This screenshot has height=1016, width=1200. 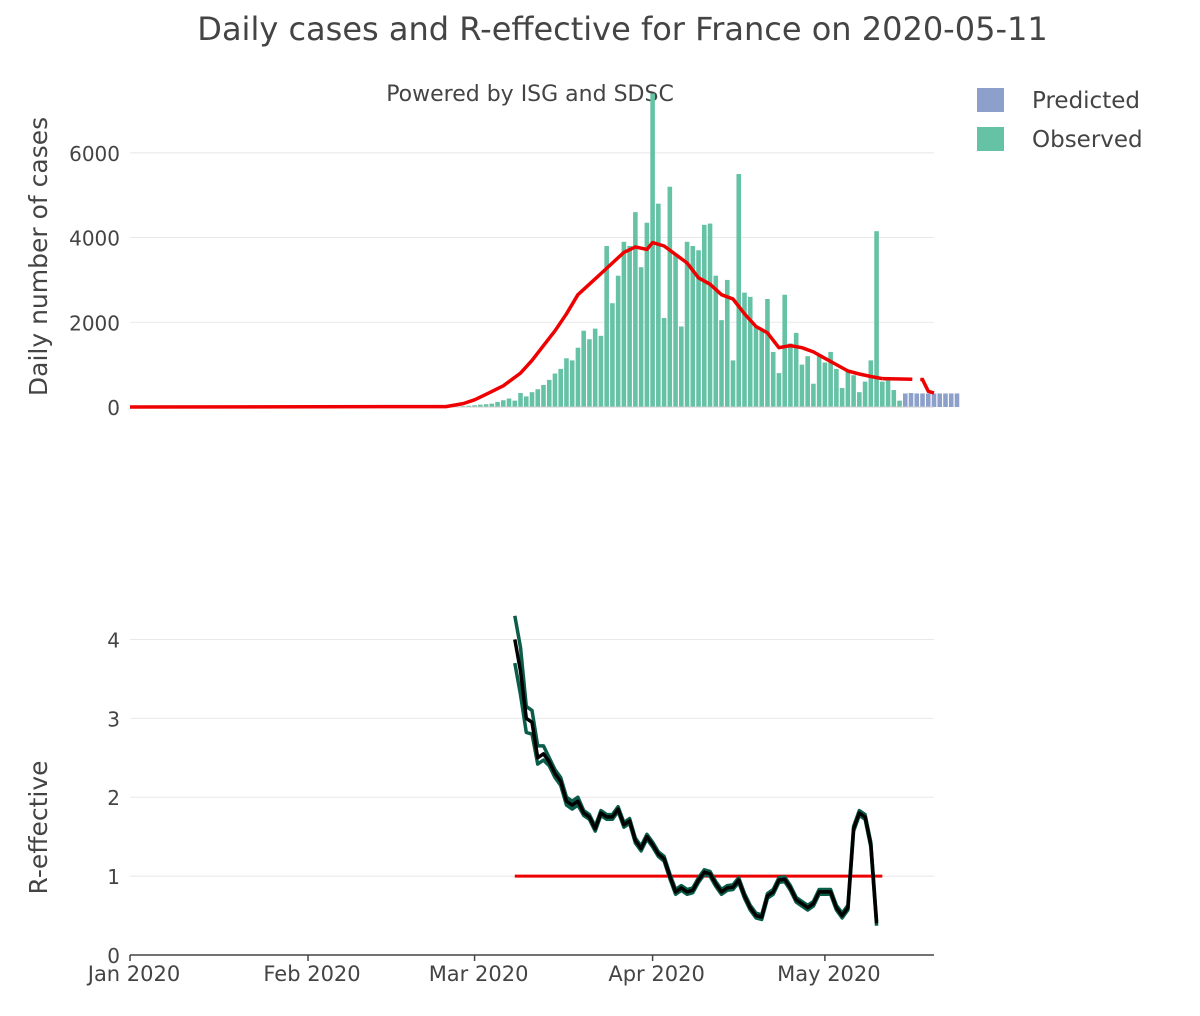 I want to click on x-tick-label: Mar 2020, so click(x=479, y=974).